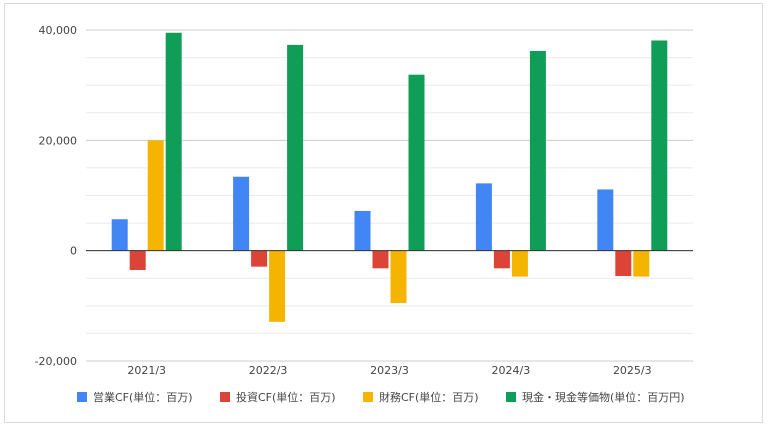  What do you see at coordinates (146, 370) in the screenshot?
I see `x-tick-label: 2021/3` at bounding box center [146, 370].